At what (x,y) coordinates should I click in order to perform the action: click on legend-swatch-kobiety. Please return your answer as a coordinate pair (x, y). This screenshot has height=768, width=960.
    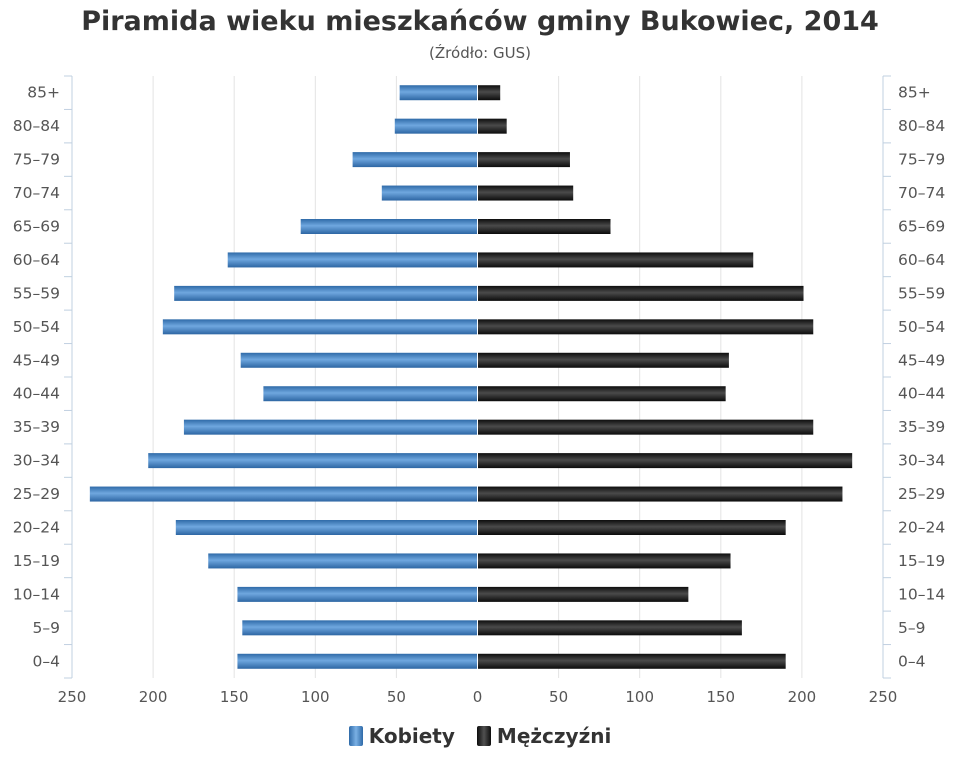
    Looking at the image, I should click on (355, 736).